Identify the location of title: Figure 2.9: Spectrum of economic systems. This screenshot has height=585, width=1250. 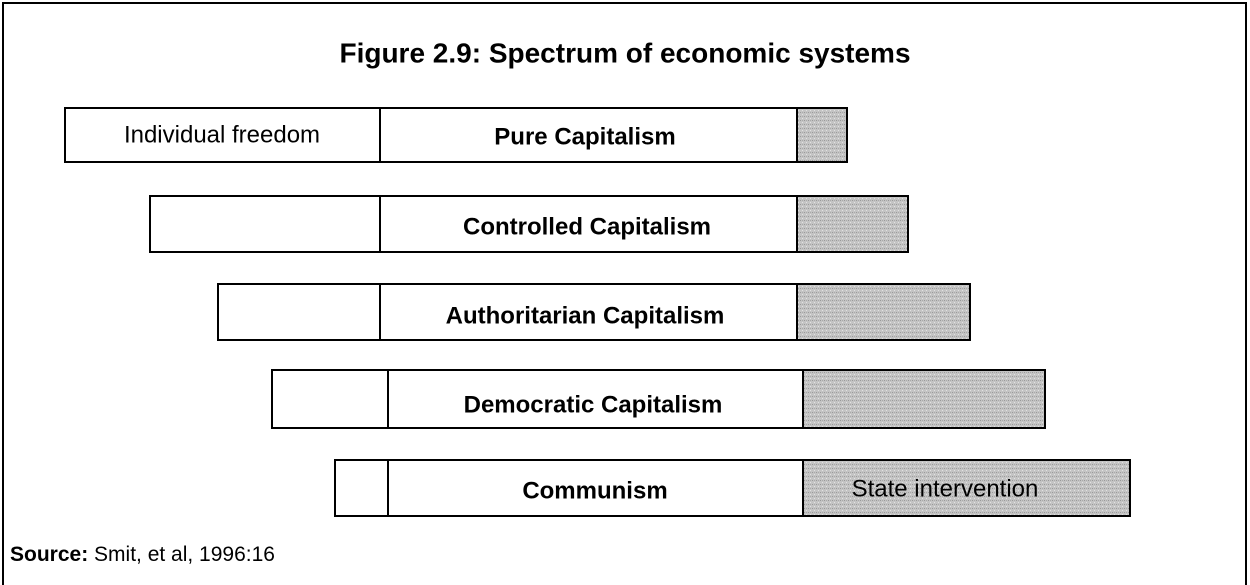
(624, 52).